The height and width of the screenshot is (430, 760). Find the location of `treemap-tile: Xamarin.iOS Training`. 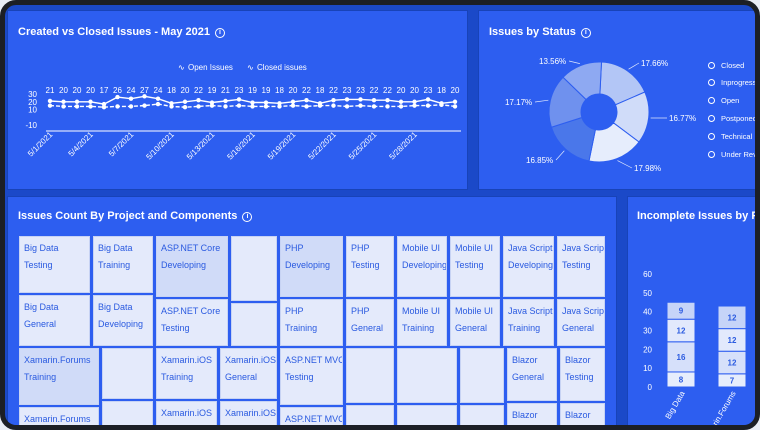

treemap-tile: Xamarin.iOS Training is located at coordinates (186, 373).